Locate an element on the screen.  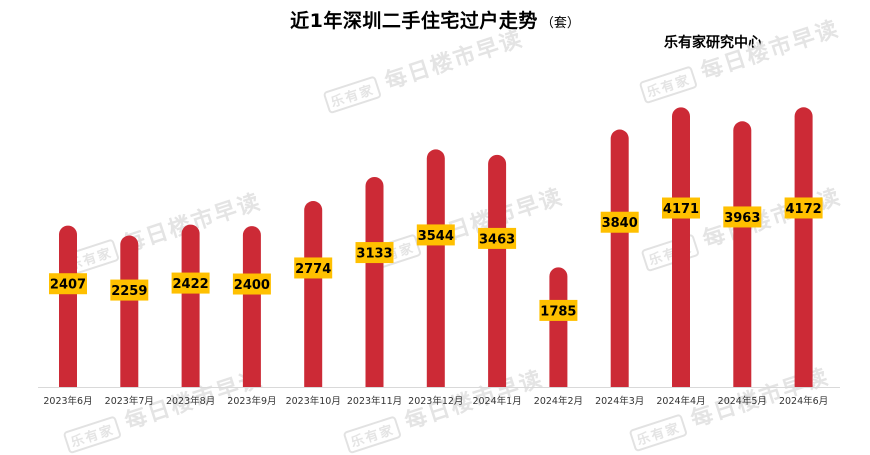
chart-title: 近1年深圳二手住宅过户走势 （套） is located at coordinates (435, 19).